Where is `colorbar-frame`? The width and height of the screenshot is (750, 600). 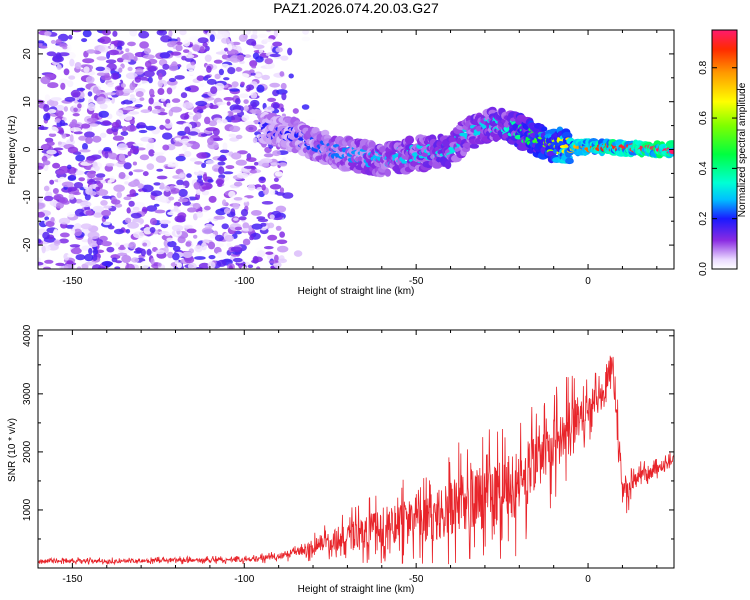
colorbar-frame is located at coordinates (724, 149).